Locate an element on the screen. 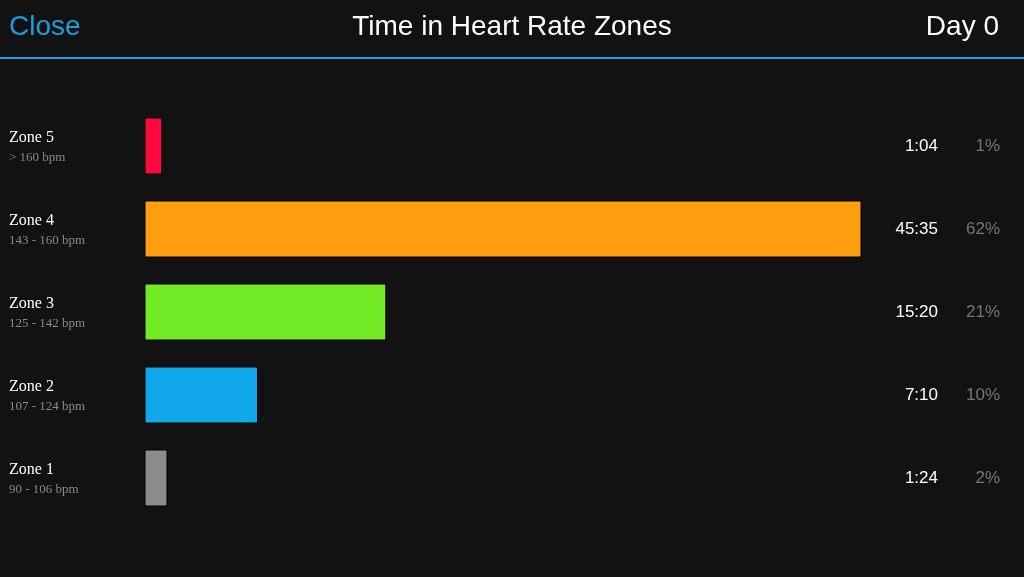 Image resolution: width=1024 pixels, height=577 pixels. y-tick-label: Zone 1 is located at coordinates (31, 468).